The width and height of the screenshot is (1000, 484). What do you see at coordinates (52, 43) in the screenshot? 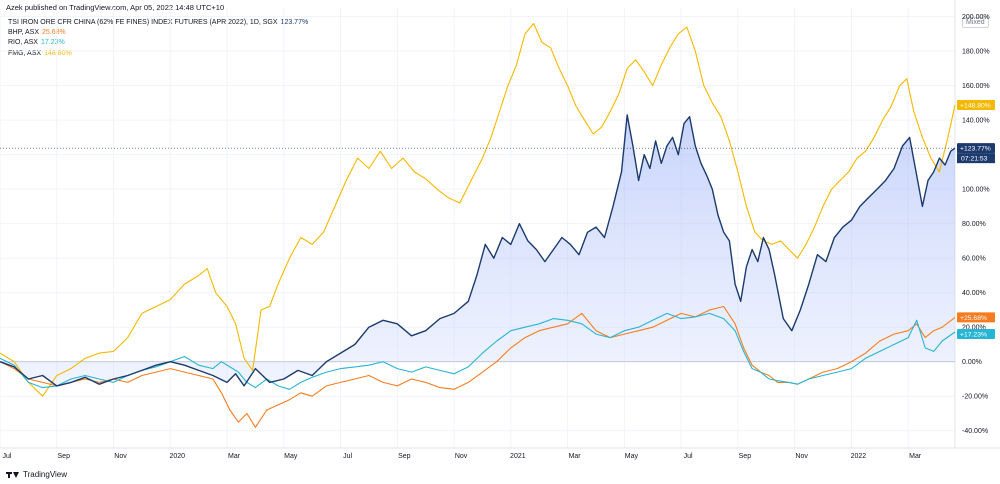
I see `legend-value: 17.23%` at bounding box center [52, 43].